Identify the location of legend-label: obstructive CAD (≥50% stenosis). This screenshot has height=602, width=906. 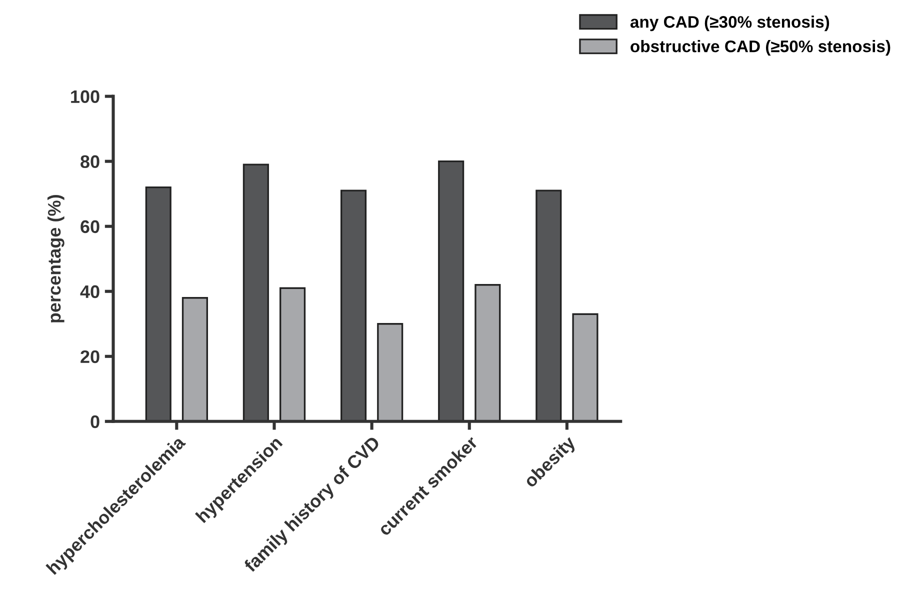
(760, 48).